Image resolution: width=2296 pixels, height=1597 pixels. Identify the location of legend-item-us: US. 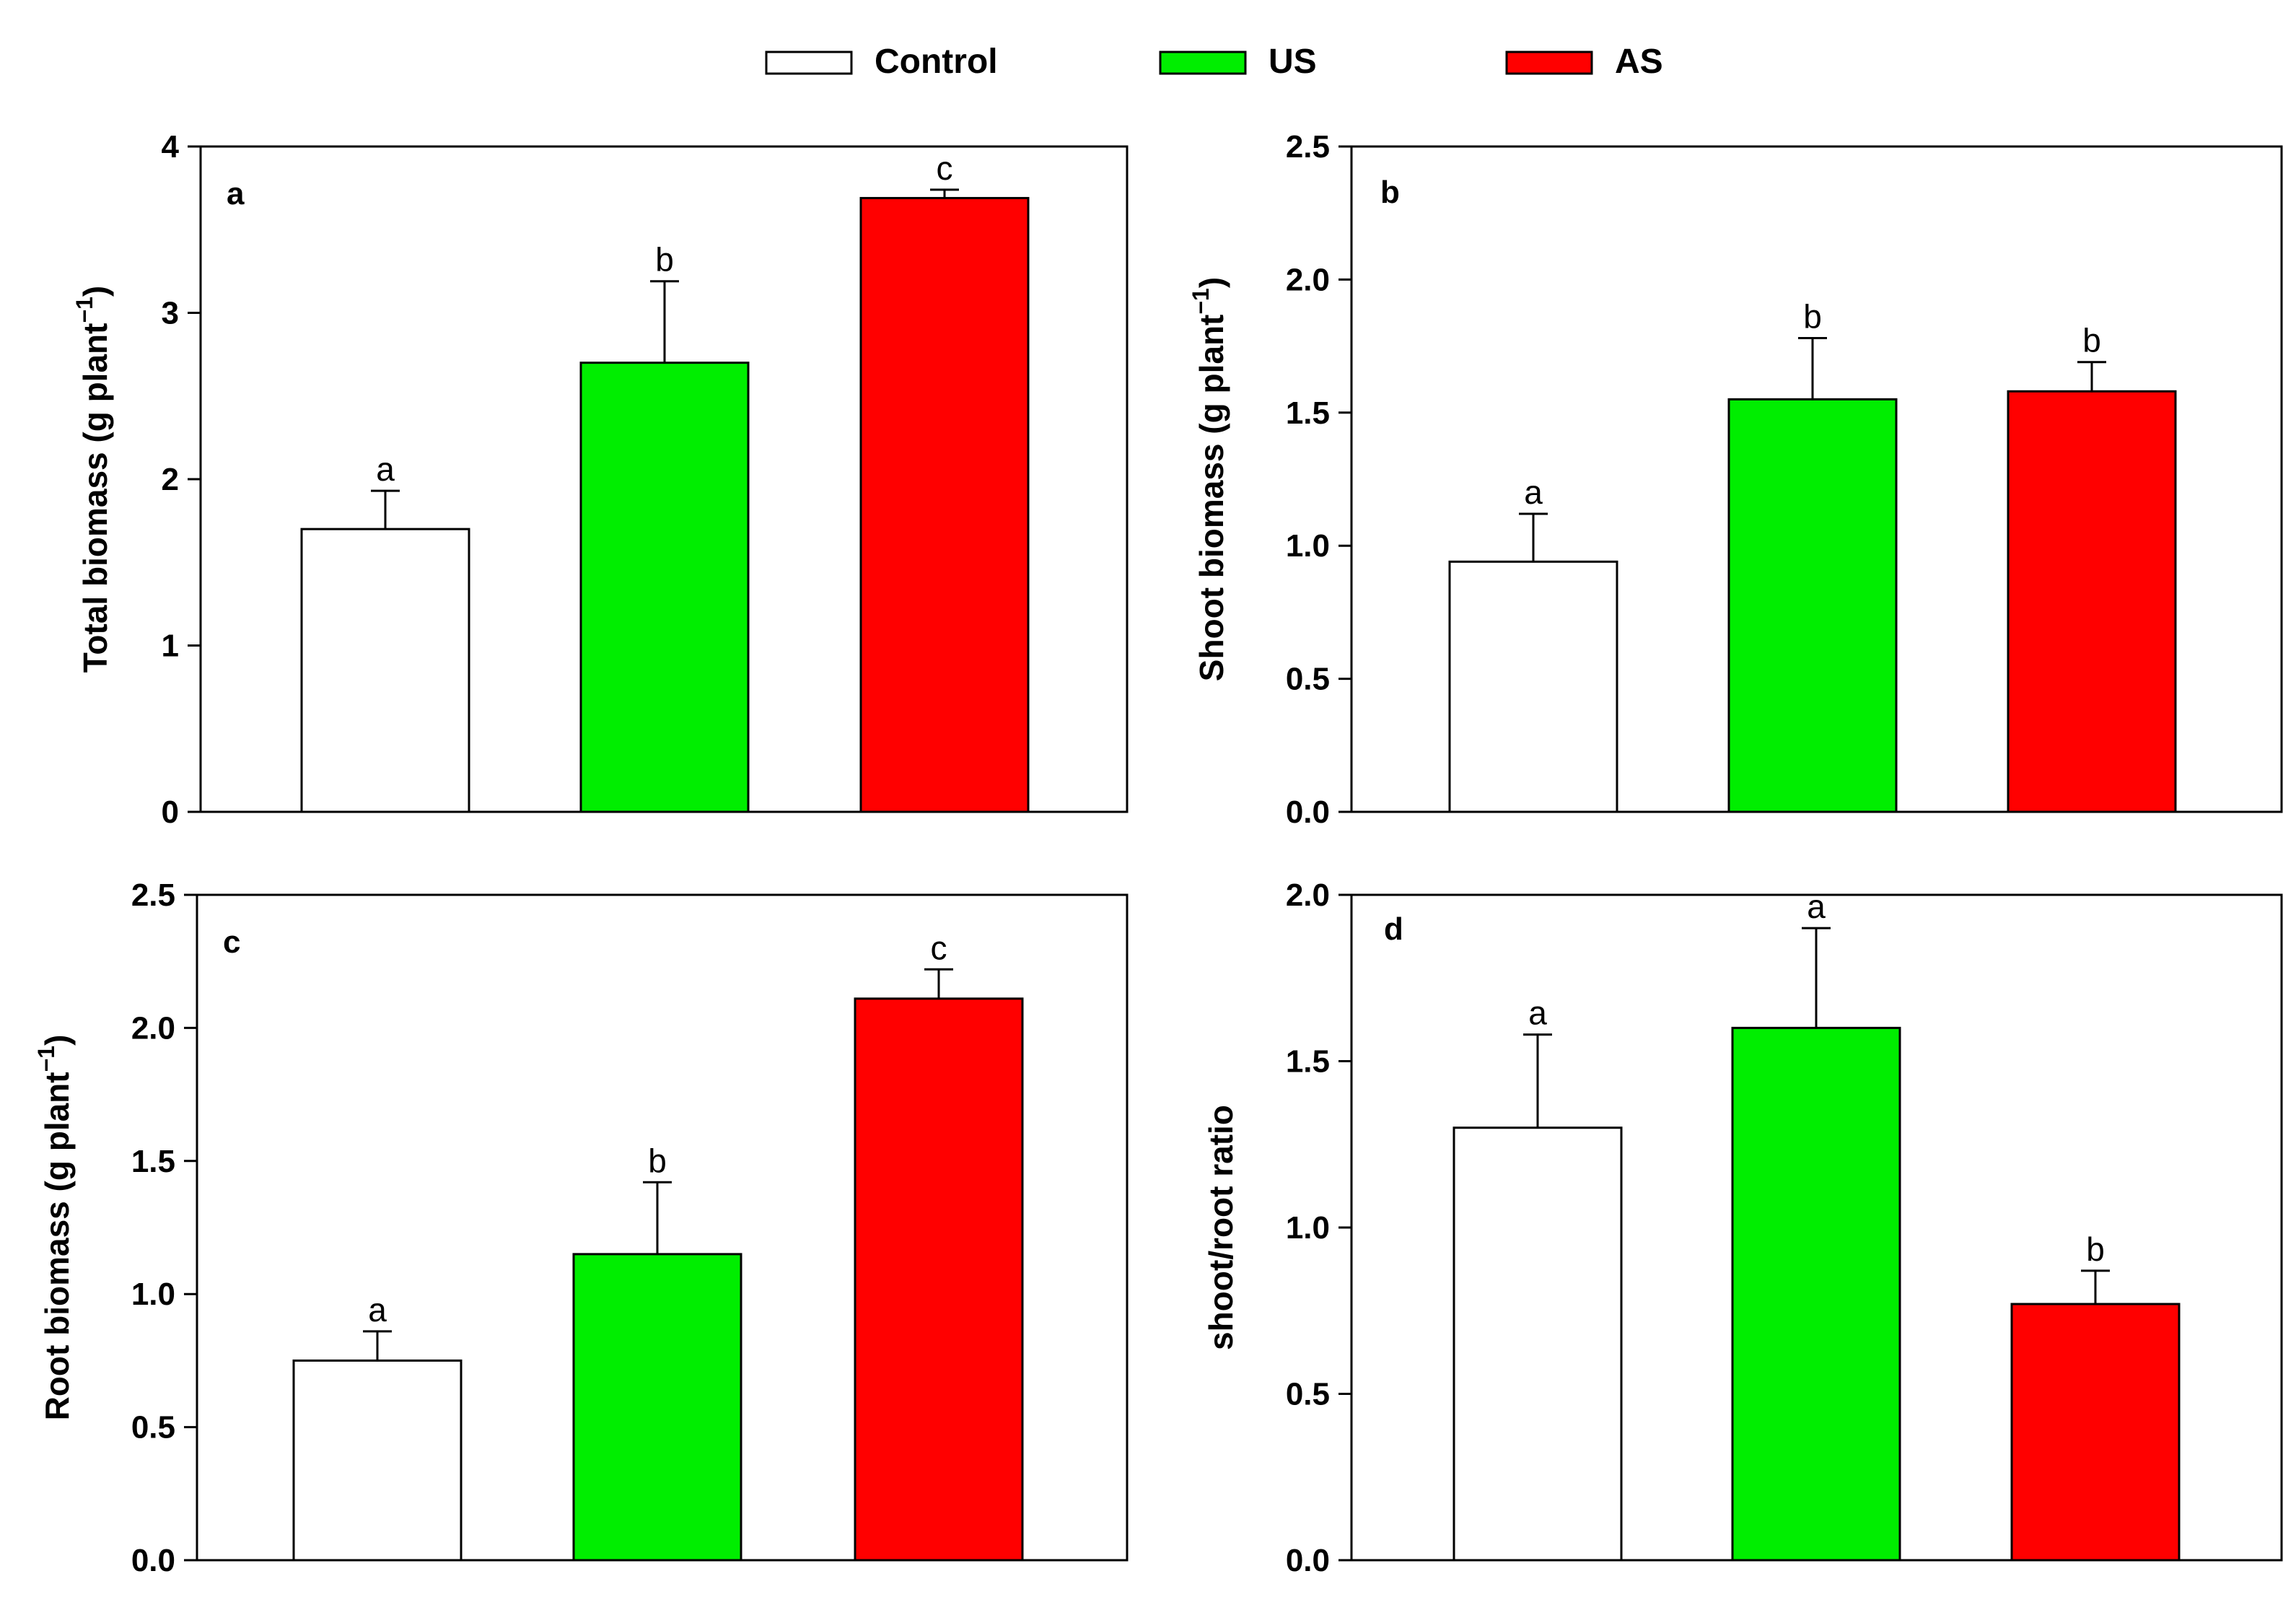
(1238, 62).